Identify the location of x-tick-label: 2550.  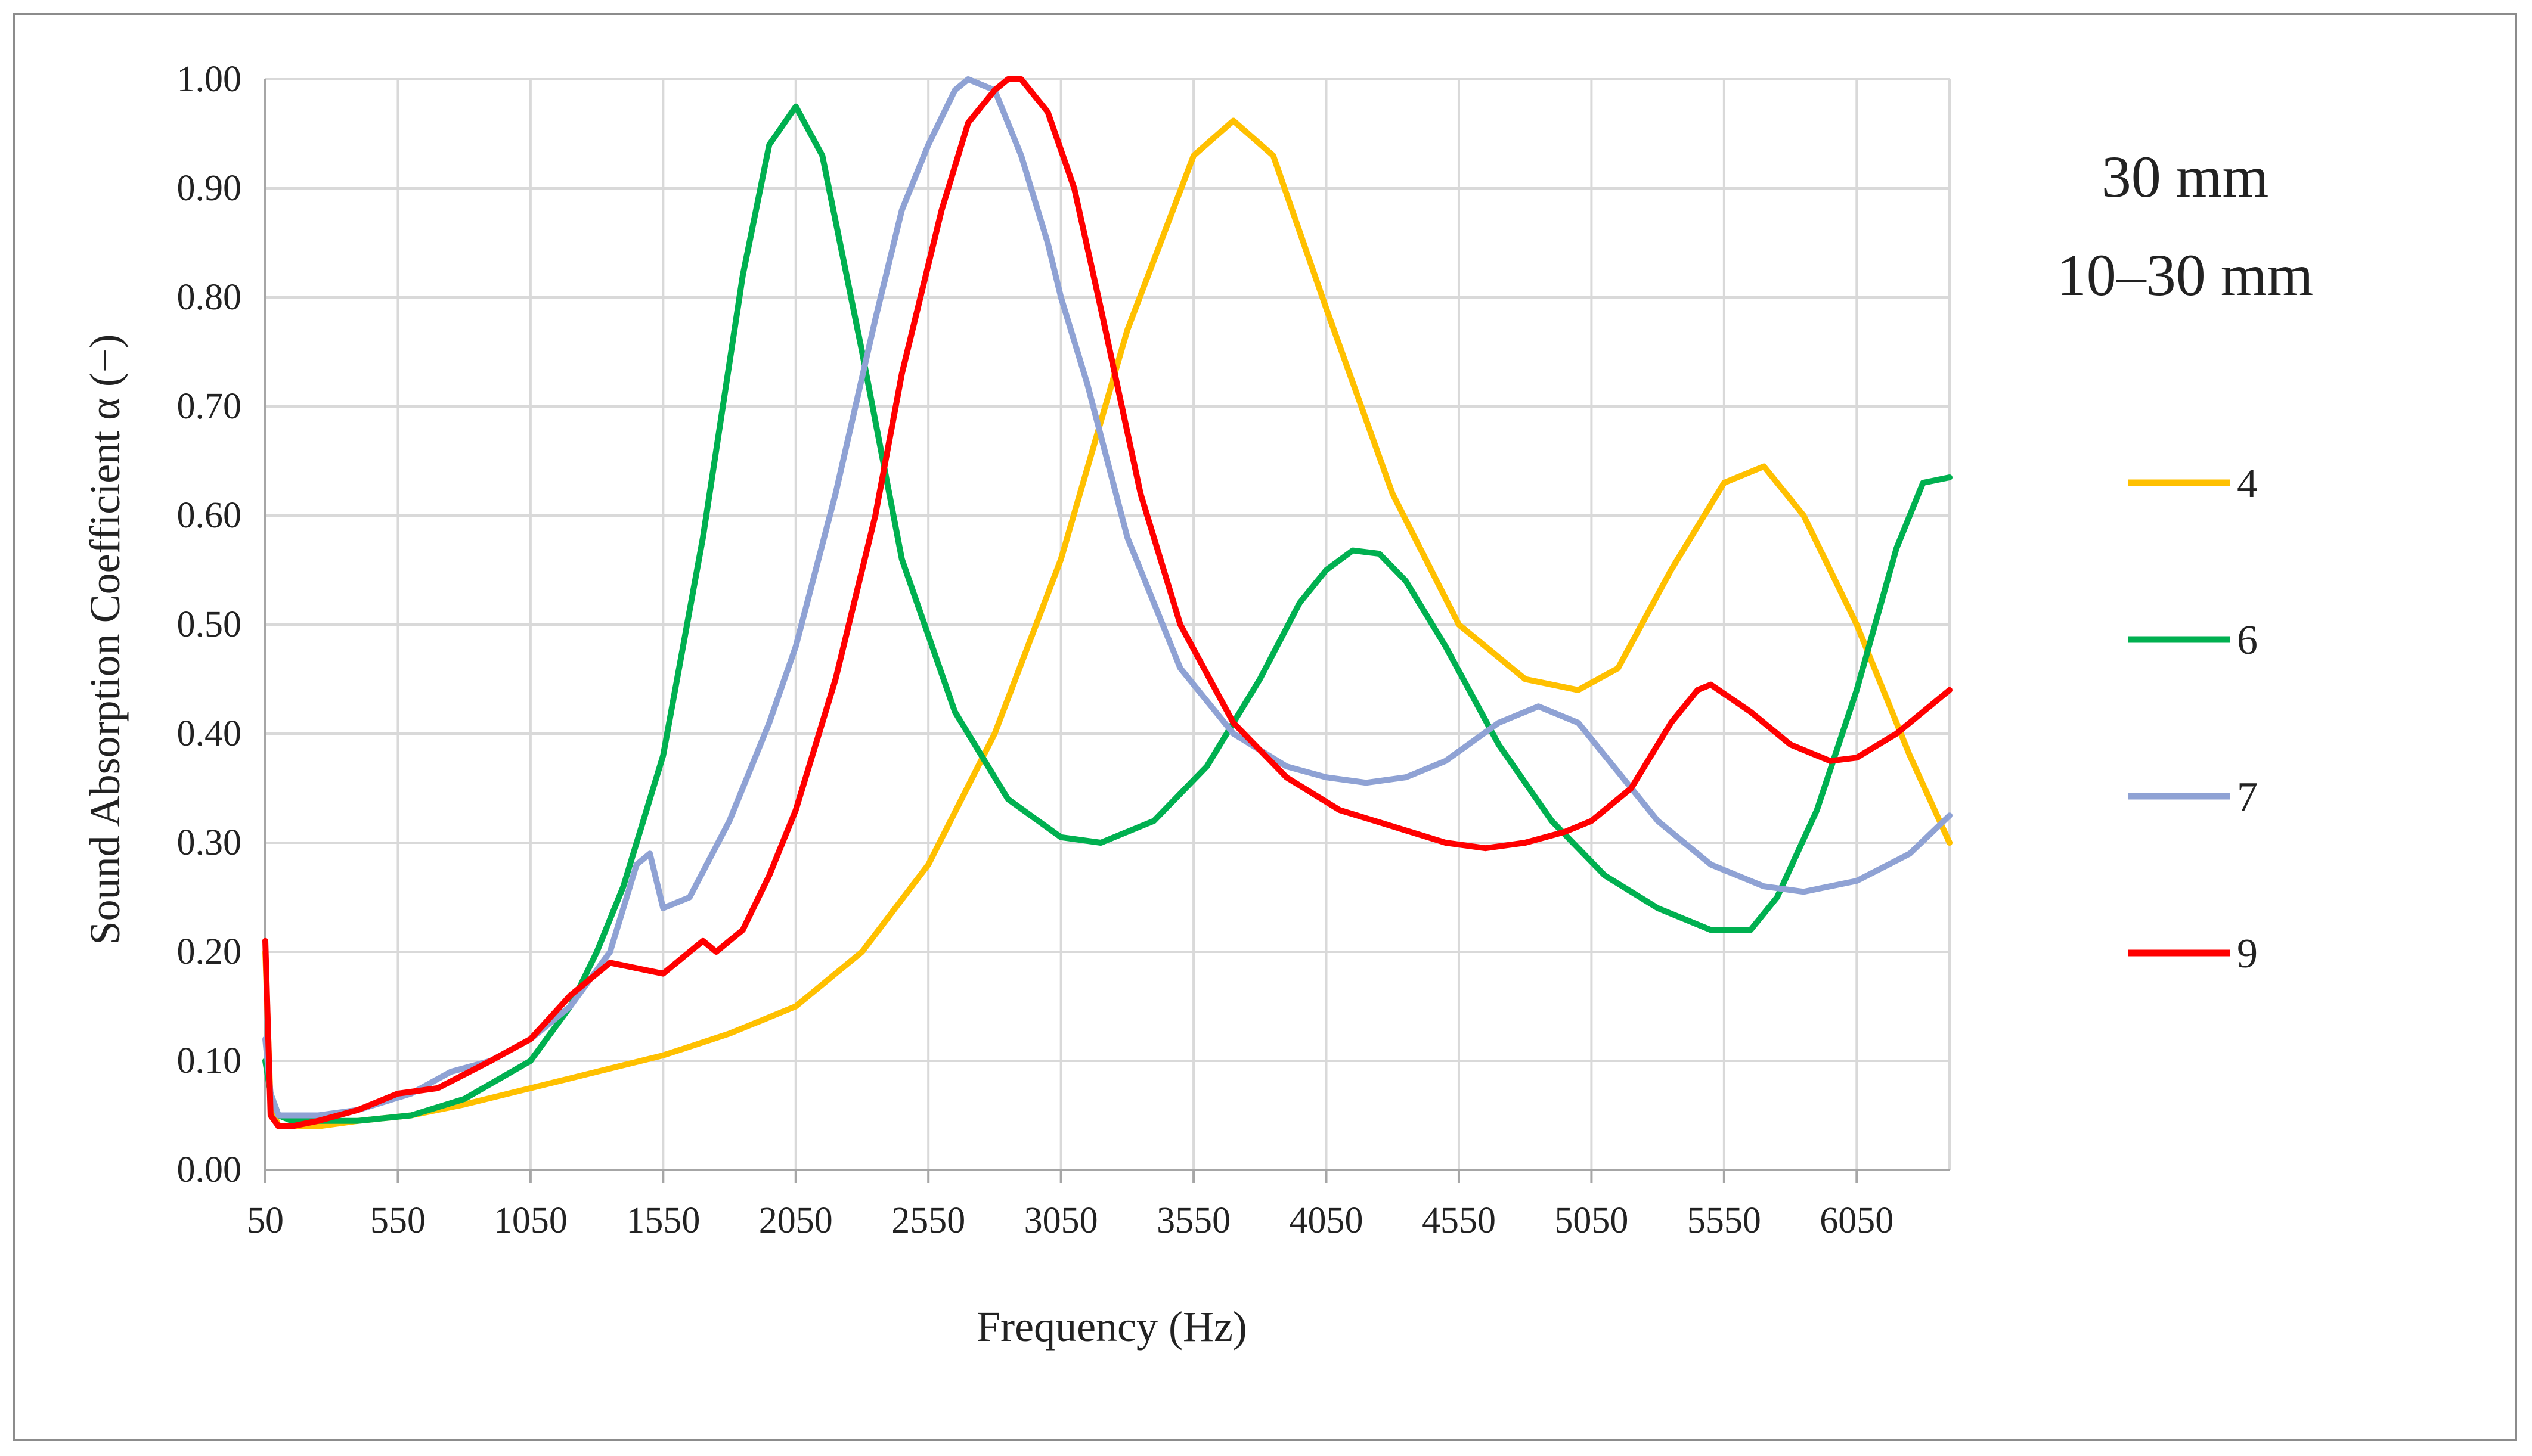
(928, 1220).